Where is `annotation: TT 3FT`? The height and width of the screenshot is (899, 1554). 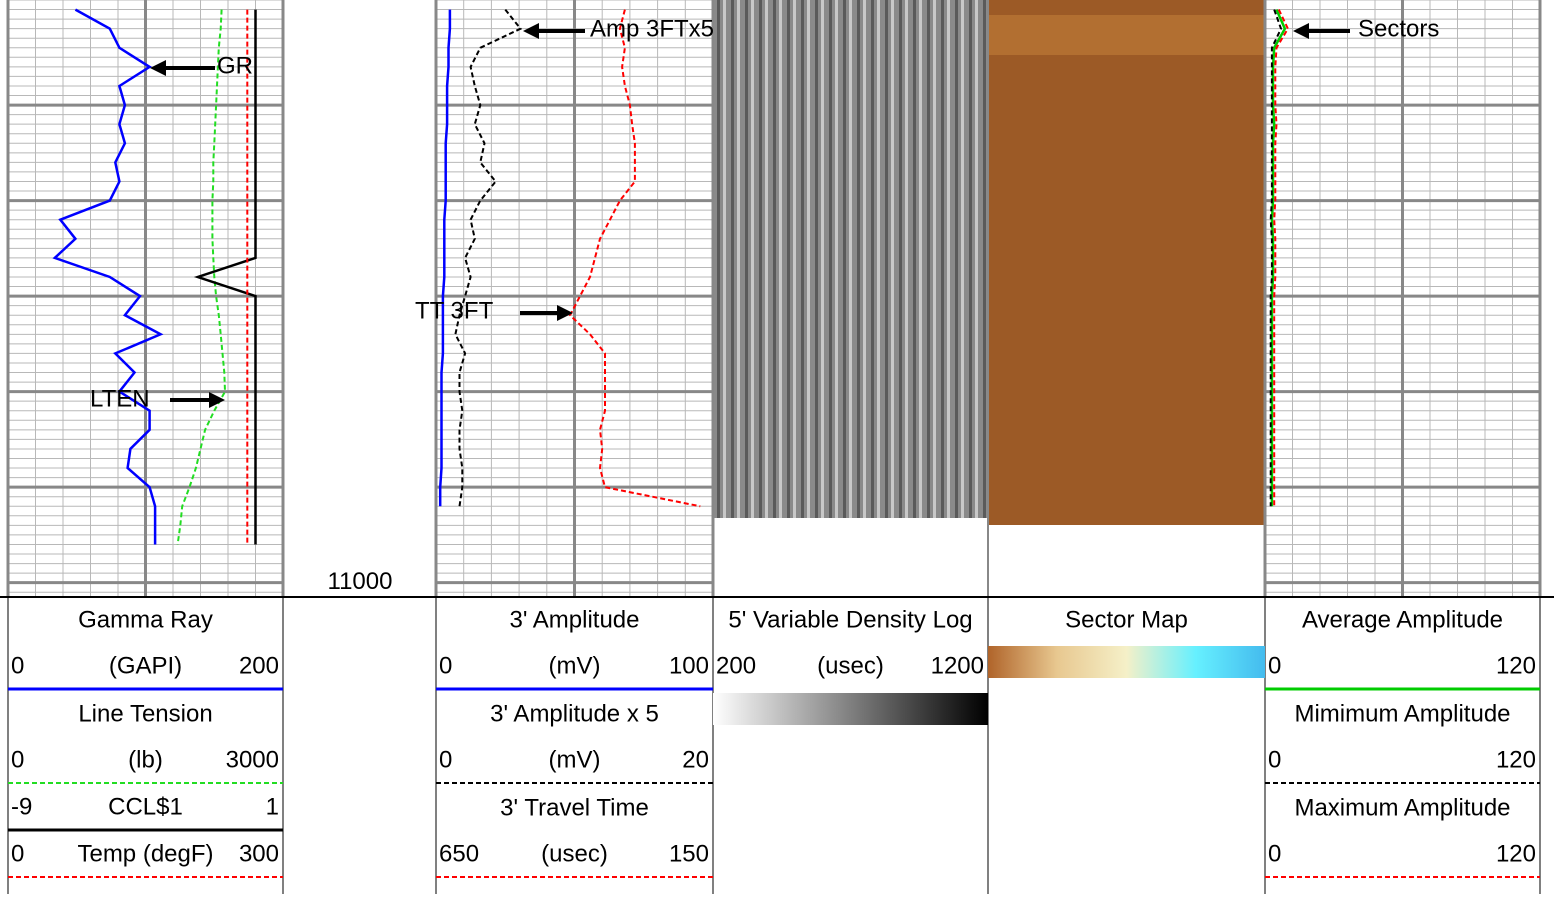 annotation: TT 3FT is located at coordinates (454, 310).